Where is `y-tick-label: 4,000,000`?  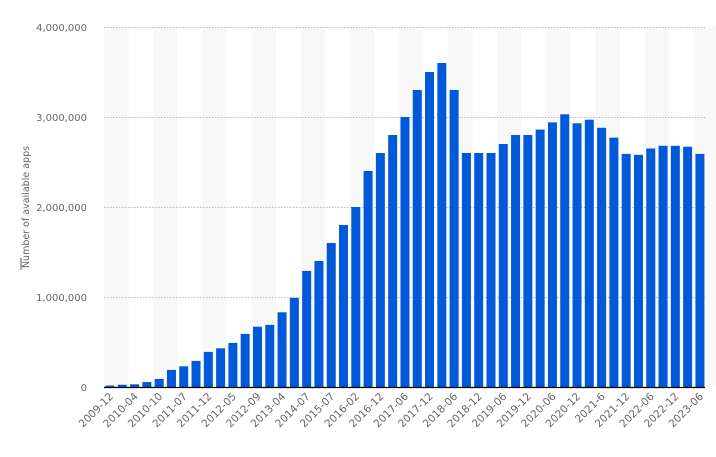
y-tick-label: 4,000,000 is located at coordinates (61, 28).